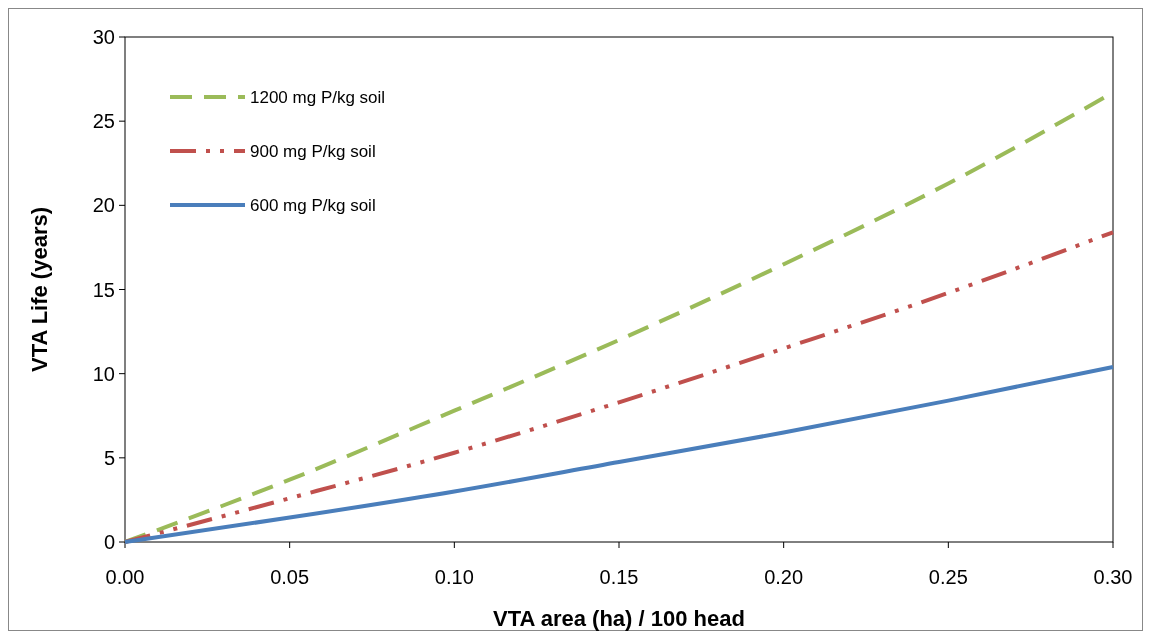  Describe the element at coordinates (1113, 577) in the screenshot. I see `x-tick-label: 0.30` at that location.